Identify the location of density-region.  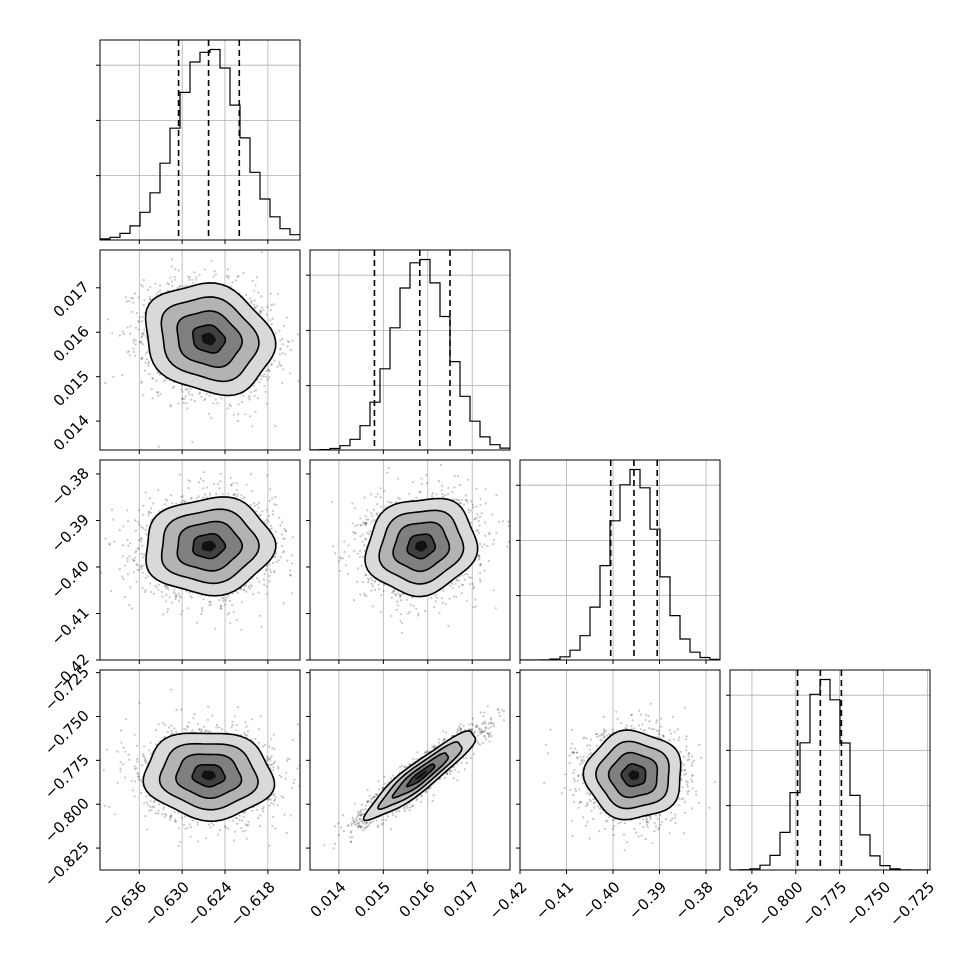
(421, 775).